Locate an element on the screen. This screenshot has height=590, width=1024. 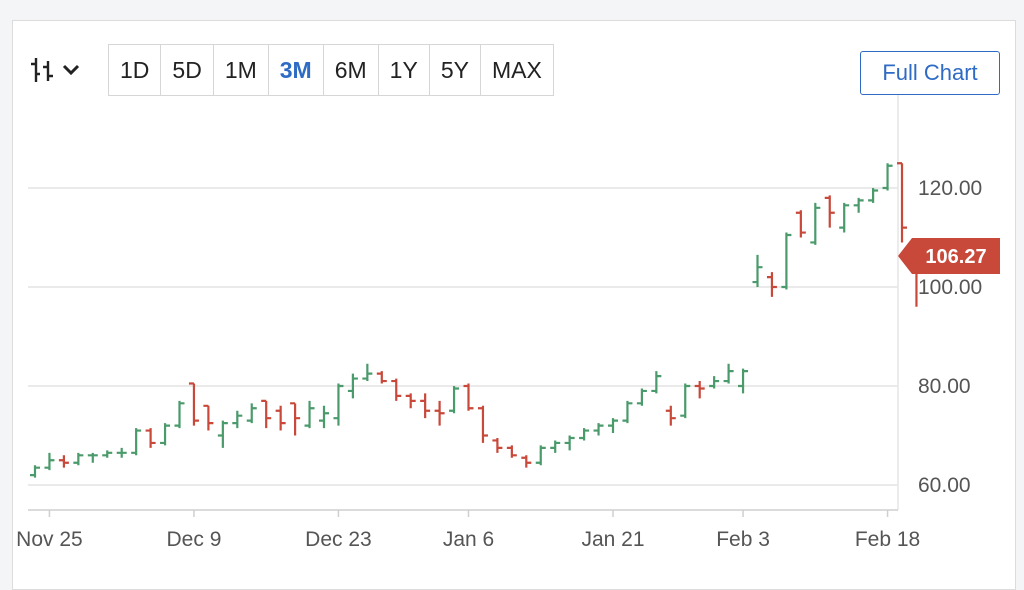
y-tick-label: 80.00 is located at coordinates (944, 386).